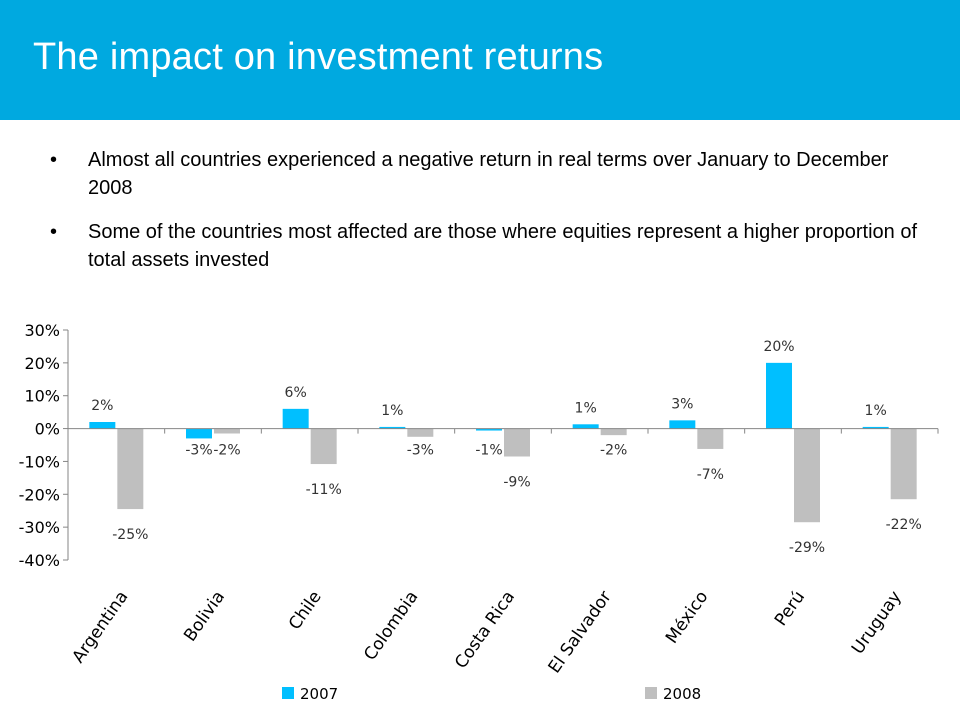  What do you see at coordinates (580, 632) in the screenshot?
I see `category-label: El Salvador` at bounding box center [580, 632].